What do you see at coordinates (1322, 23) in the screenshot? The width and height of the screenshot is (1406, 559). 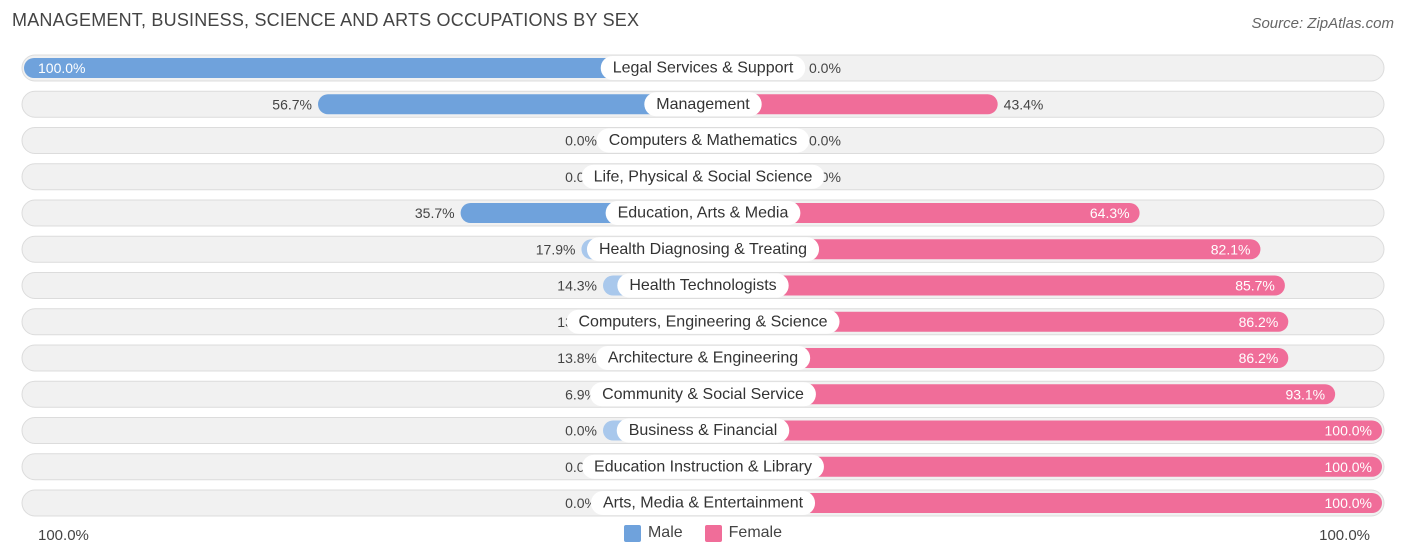 I see `source-label: Source: ZipAtlas.com` at bounding box center [1322, 23].